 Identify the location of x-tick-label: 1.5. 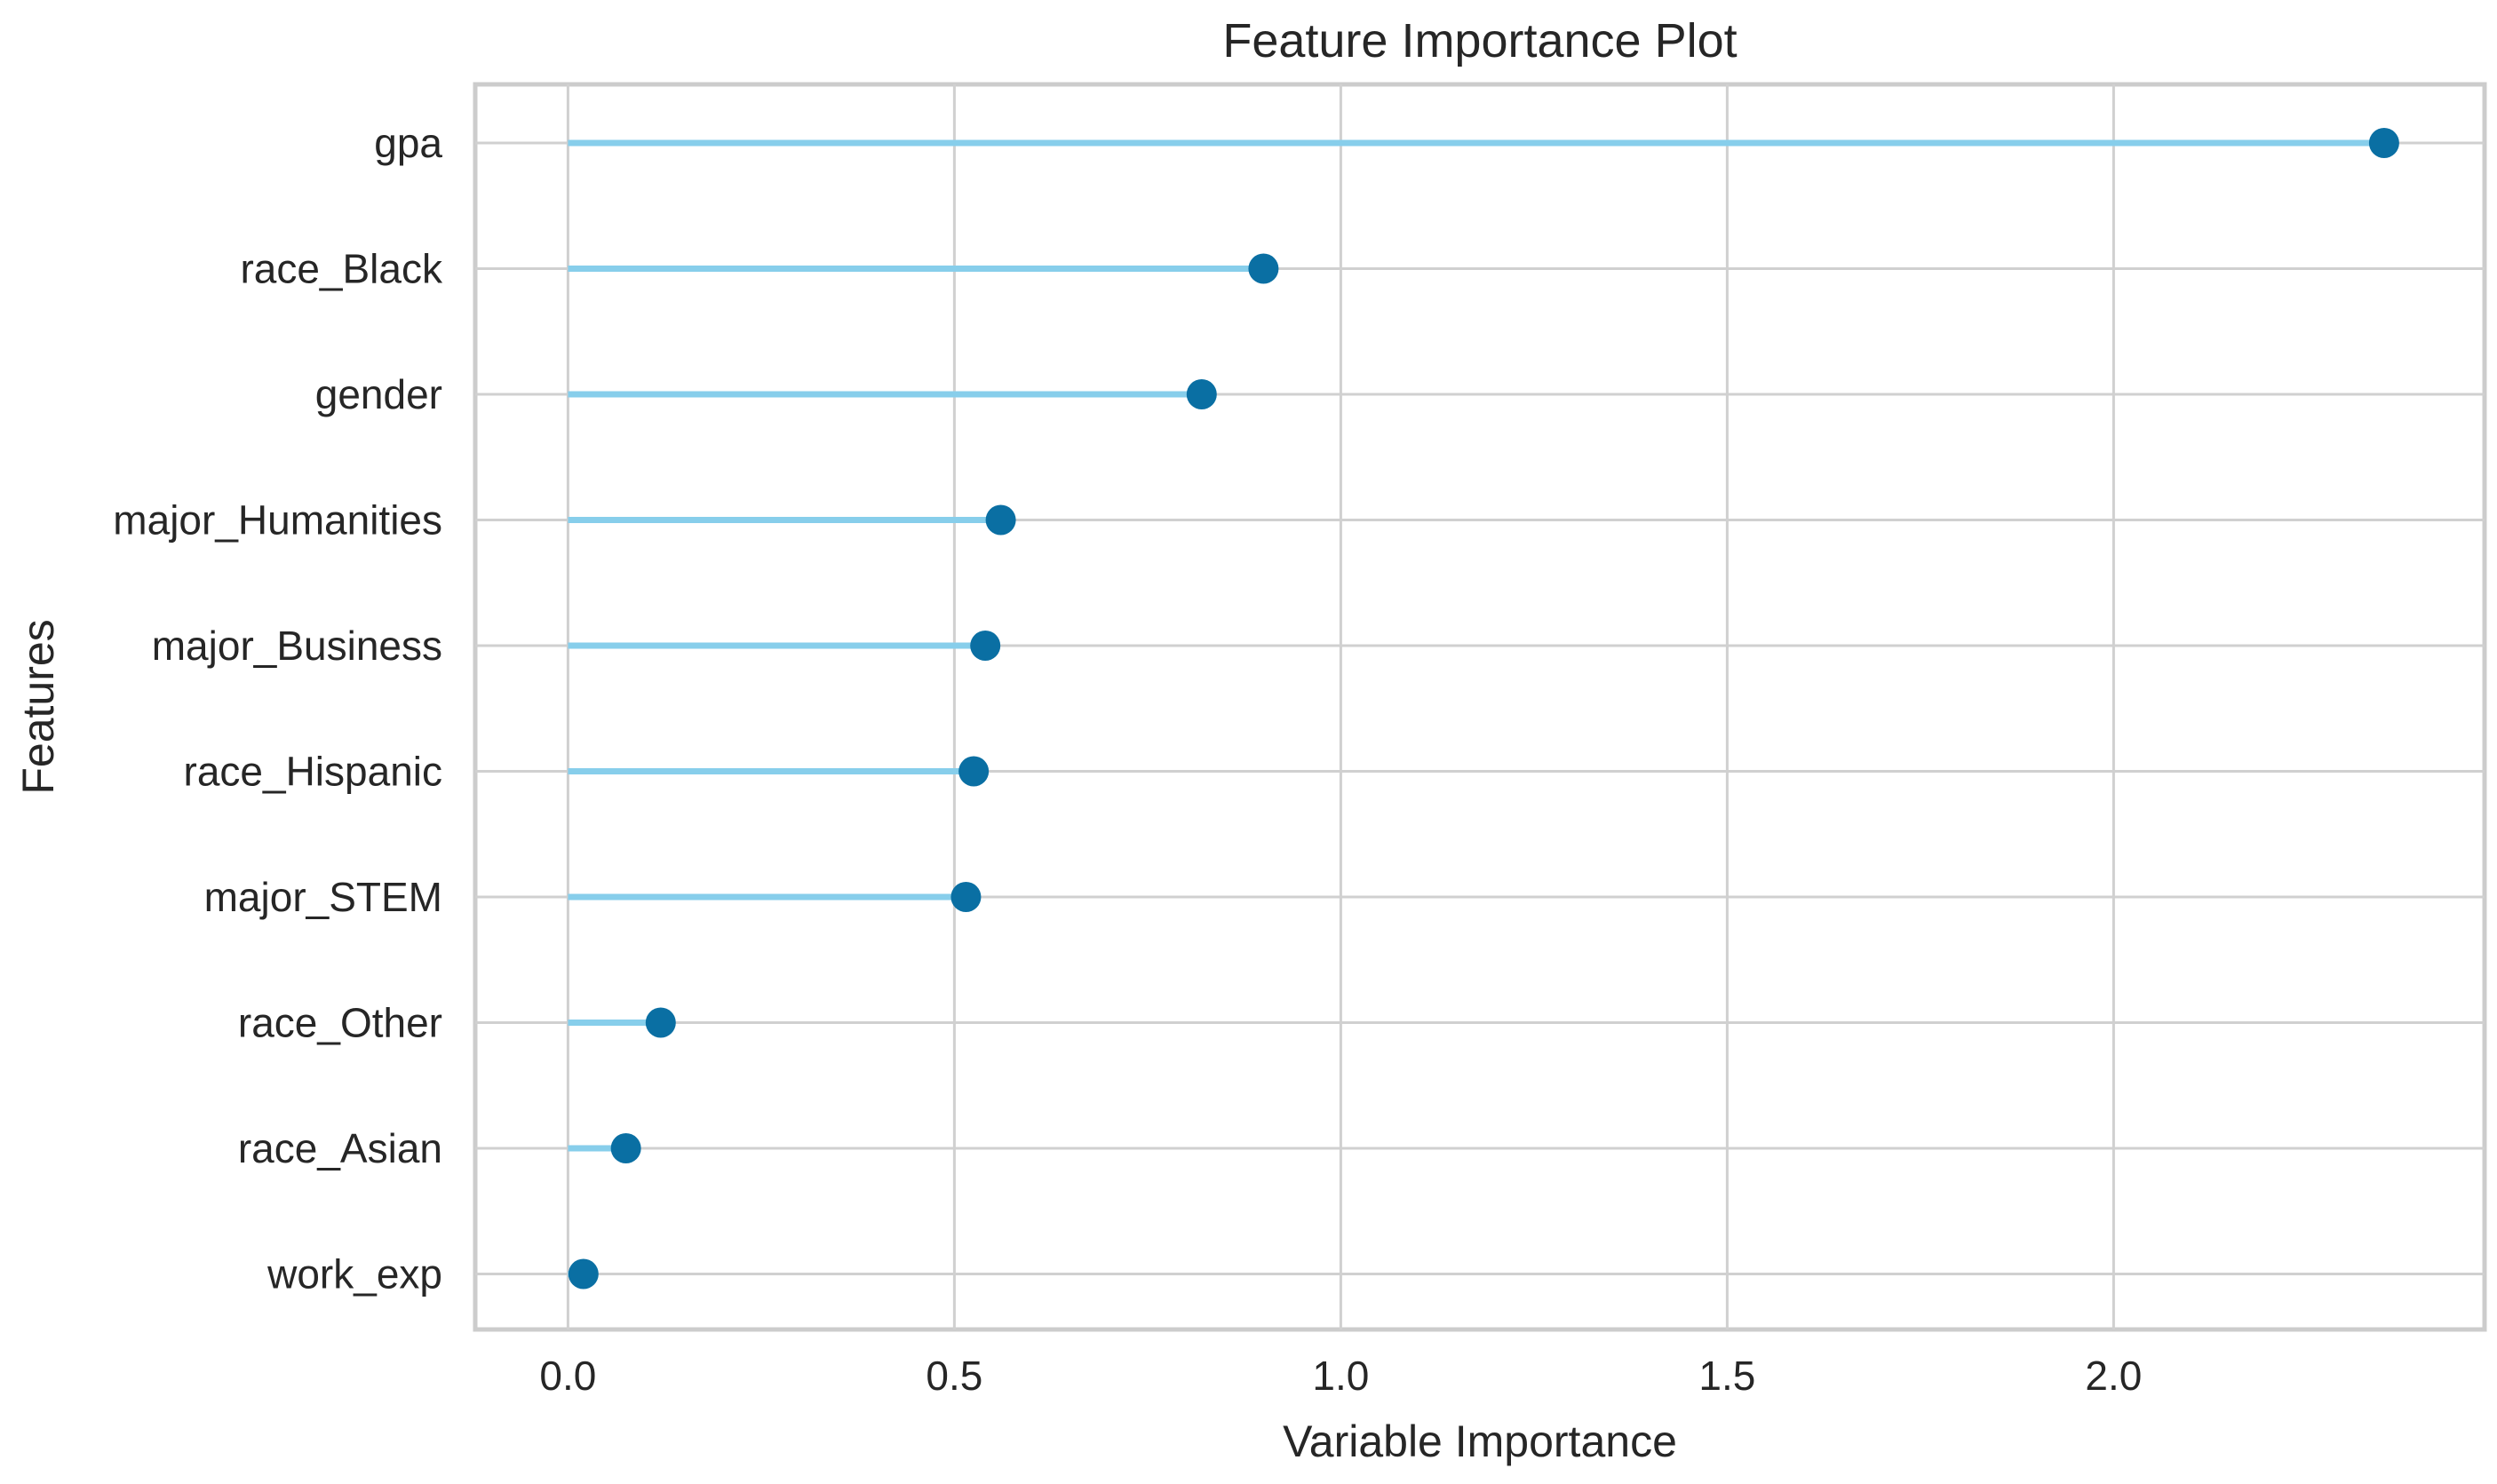
(1726, 1376).